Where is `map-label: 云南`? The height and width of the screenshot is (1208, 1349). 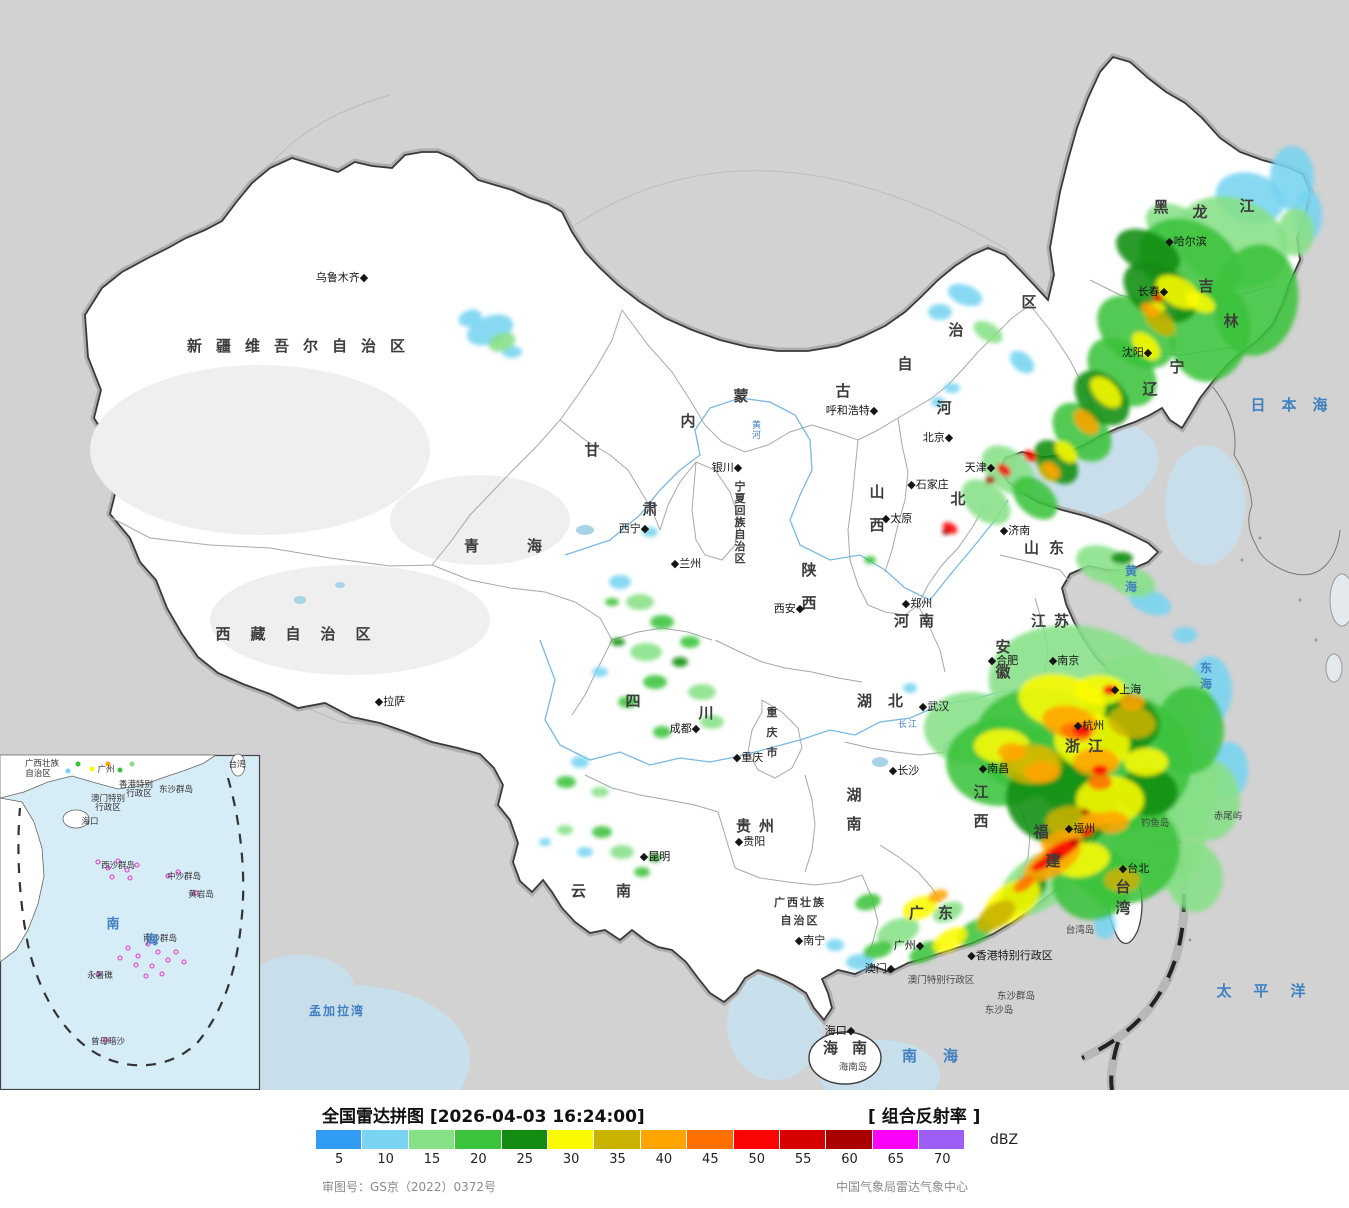 map-label: 云南 is located at coordinates (616, 891).